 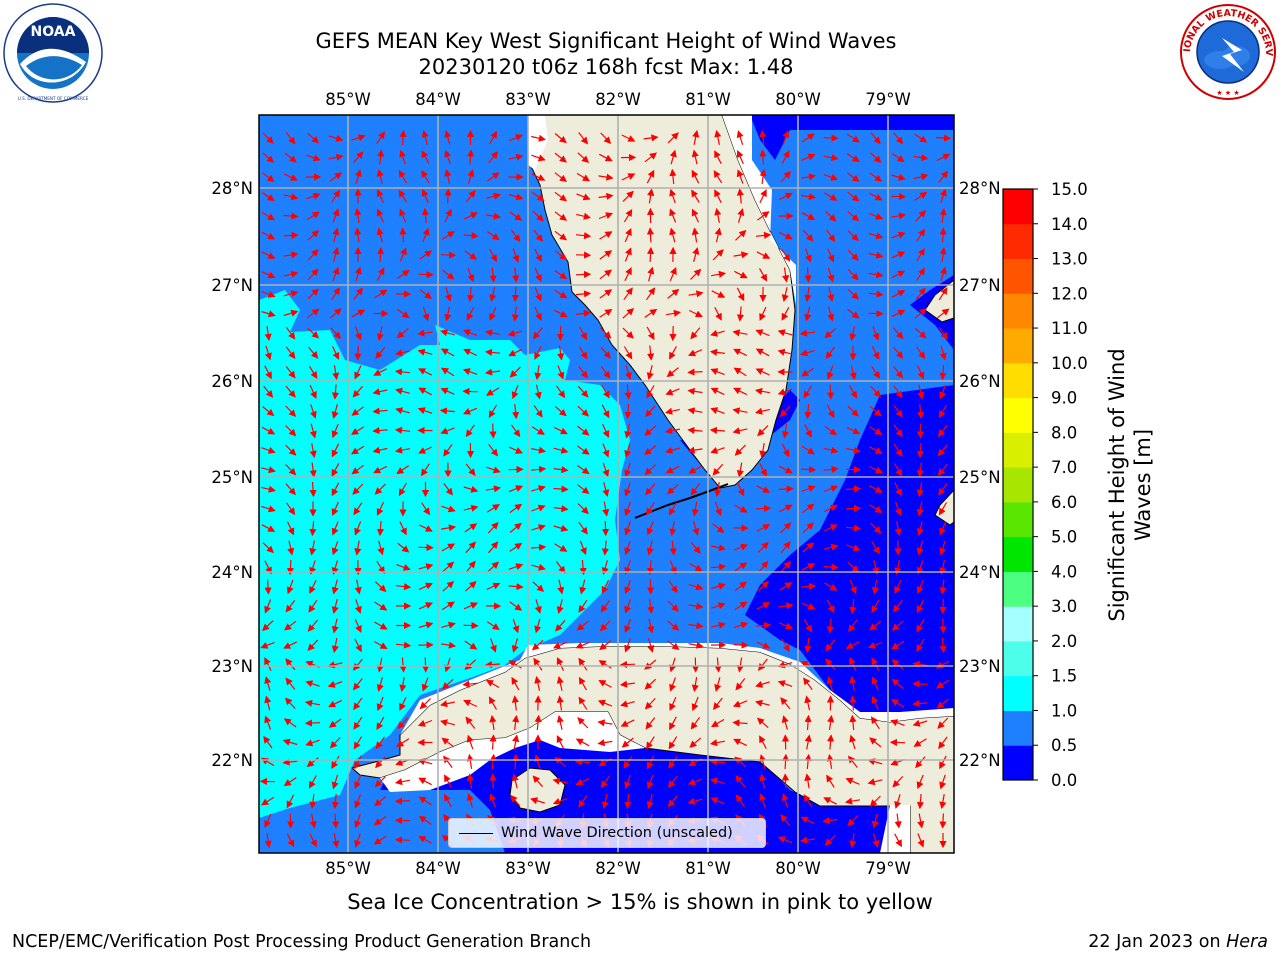 I want to click on colorbar-tick-label-4: 2.0, so click(x=1064, y=641).